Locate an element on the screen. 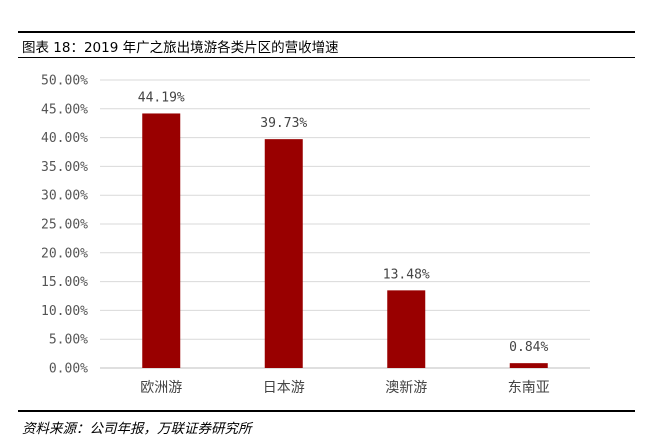 The height and width of the screenshot is (445, 647). y-tick-label: 40.00% is located at coordinates (64, 138).